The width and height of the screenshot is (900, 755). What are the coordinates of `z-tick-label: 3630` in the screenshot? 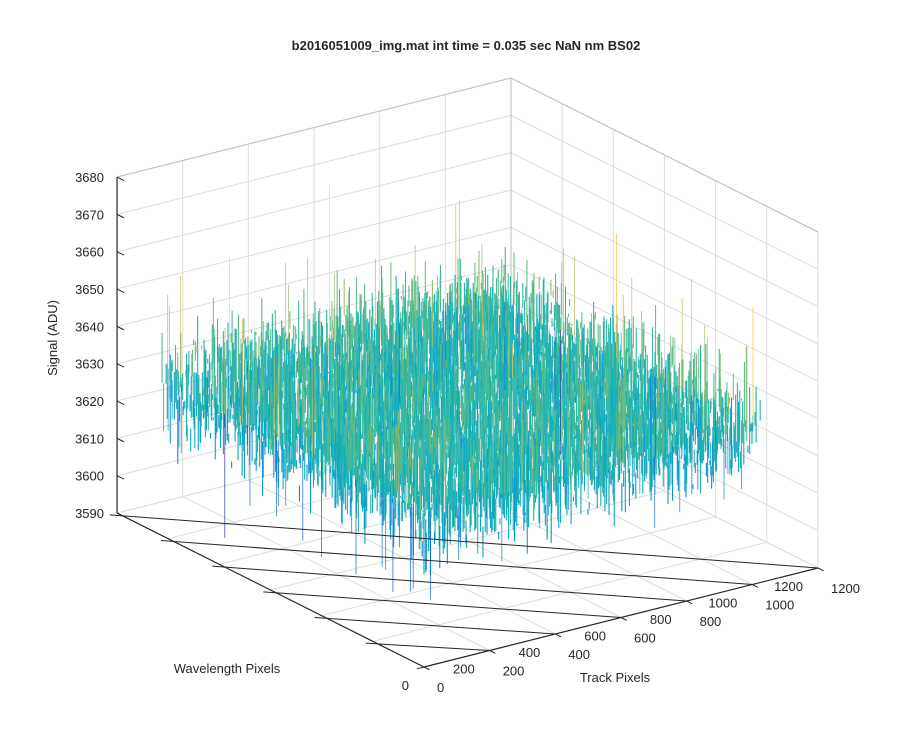 It's located at (89, 364).